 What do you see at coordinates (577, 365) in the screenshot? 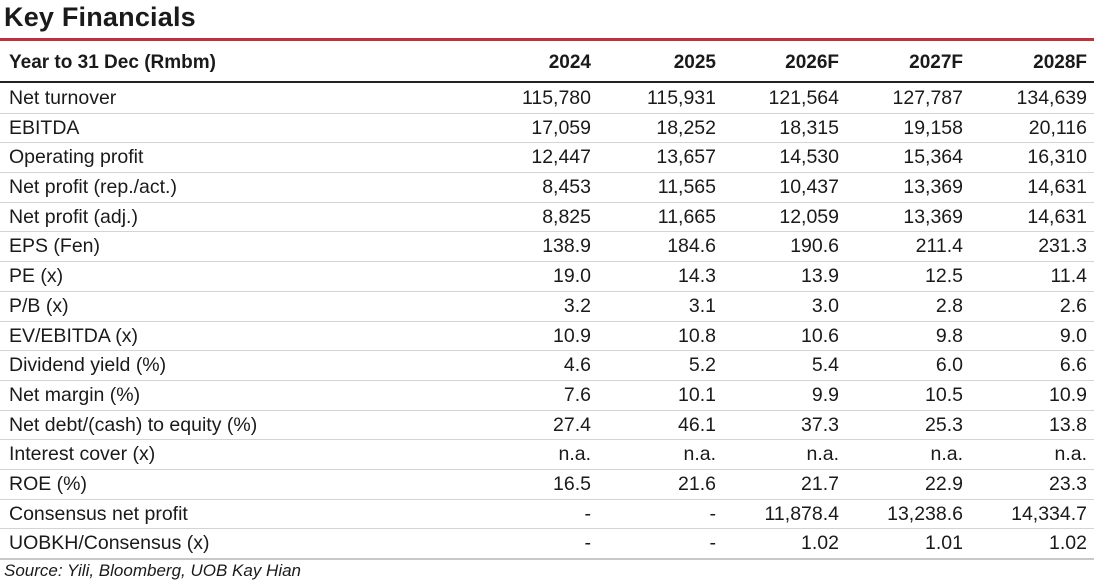
I see `row-value: 4.6` at bounding box center [577, 365].